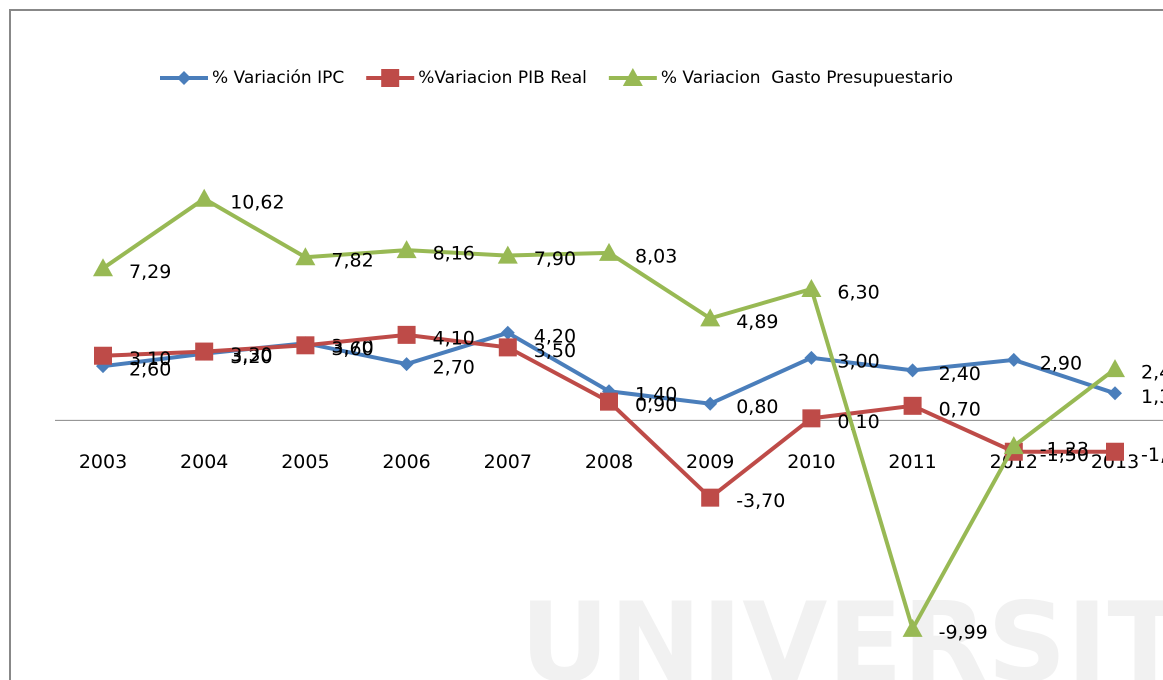  I want to click on x-tick-label: 2008, so click(609, 462).